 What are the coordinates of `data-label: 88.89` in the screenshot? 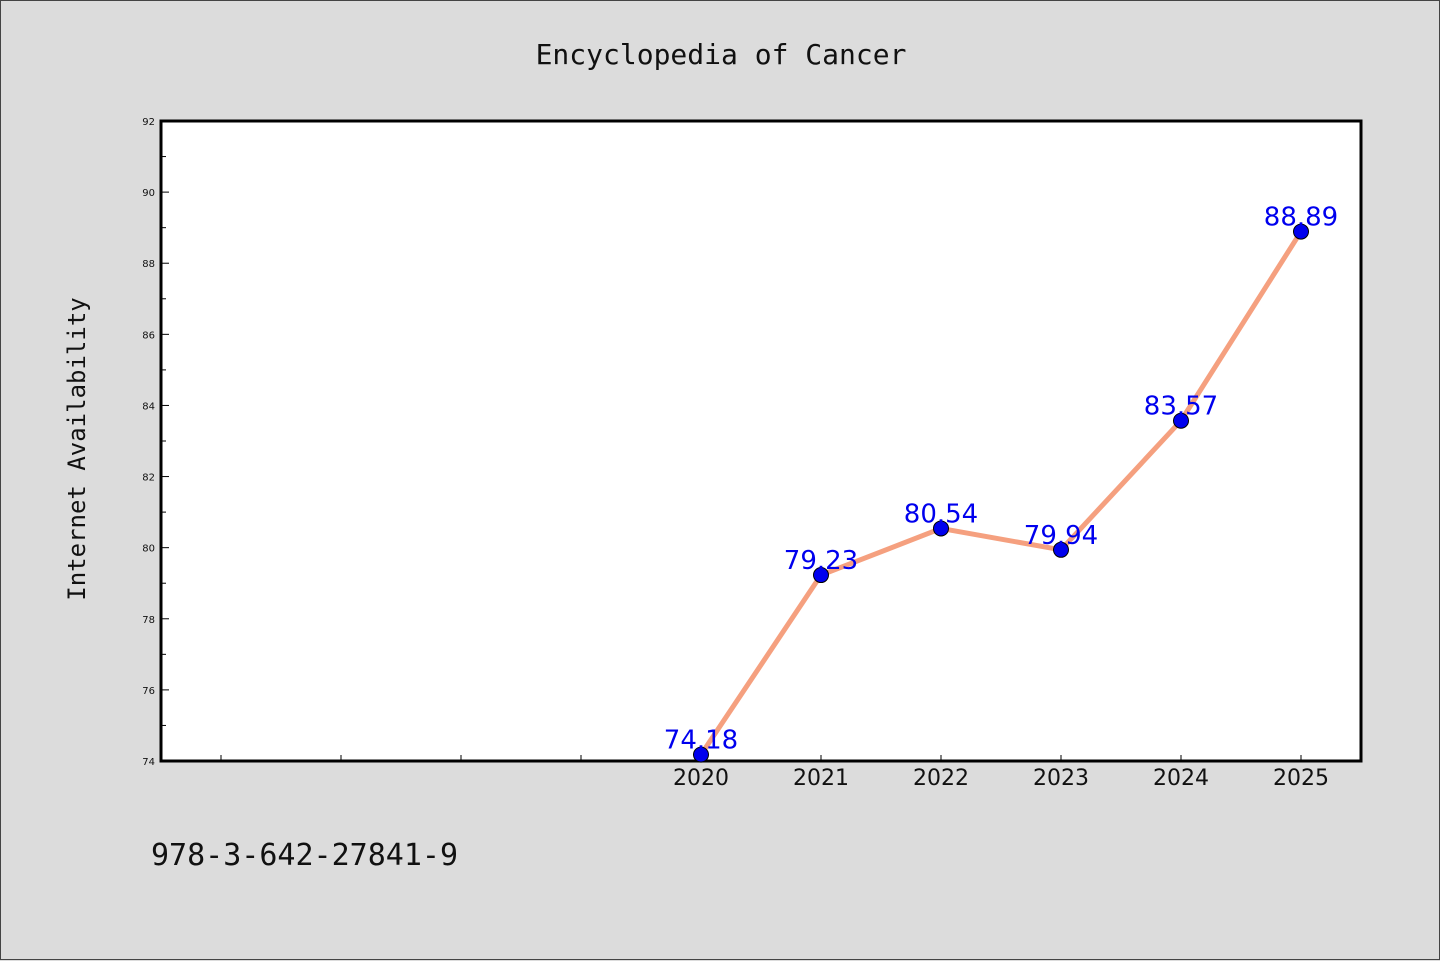 It's located at (1301, 218).